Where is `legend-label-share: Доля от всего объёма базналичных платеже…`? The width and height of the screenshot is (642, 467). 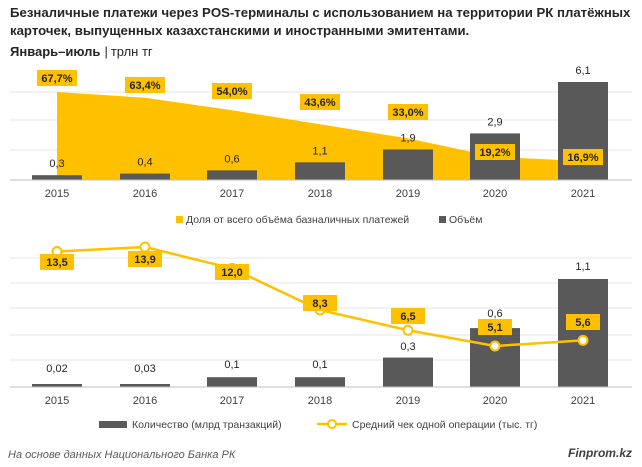
legend-label-share: Доля от всего объёма базналичных платеже… is located at coordinates (297, 220).